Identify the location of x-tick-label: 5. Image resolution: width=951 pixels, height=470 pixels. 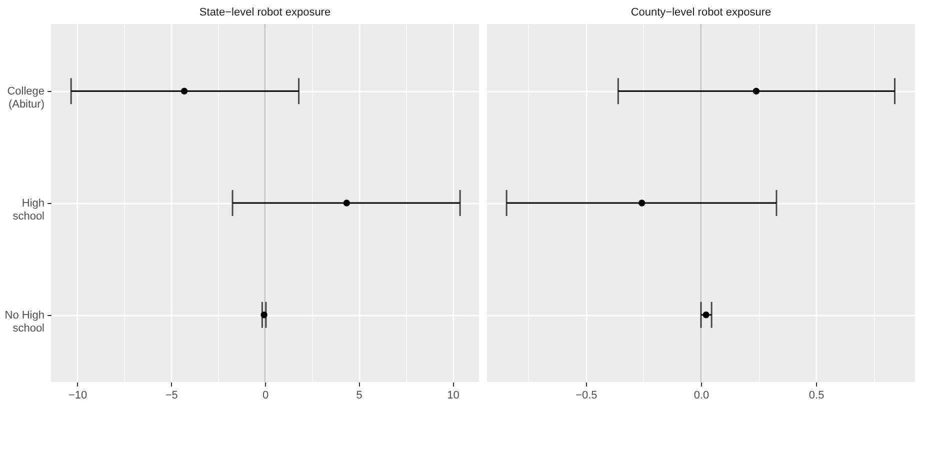
(359, 396).